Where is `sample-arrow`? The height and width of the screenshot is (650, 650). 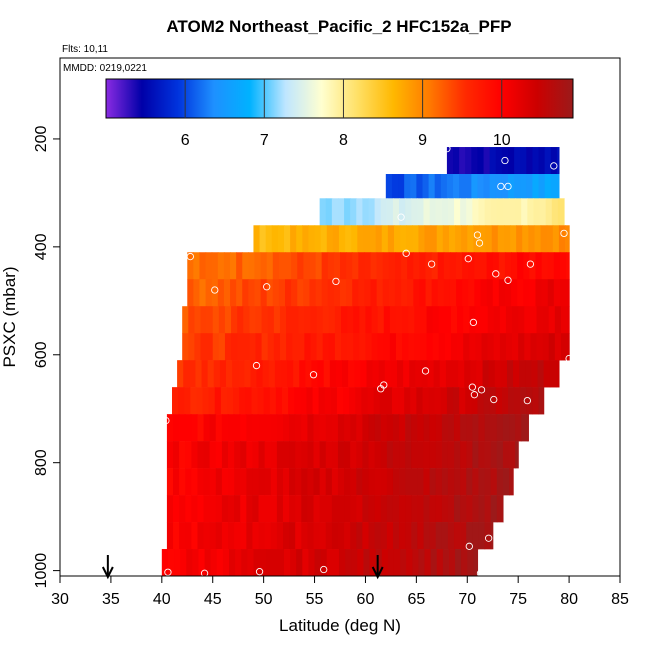
sample-arrow is located at coordinates (107, 567).